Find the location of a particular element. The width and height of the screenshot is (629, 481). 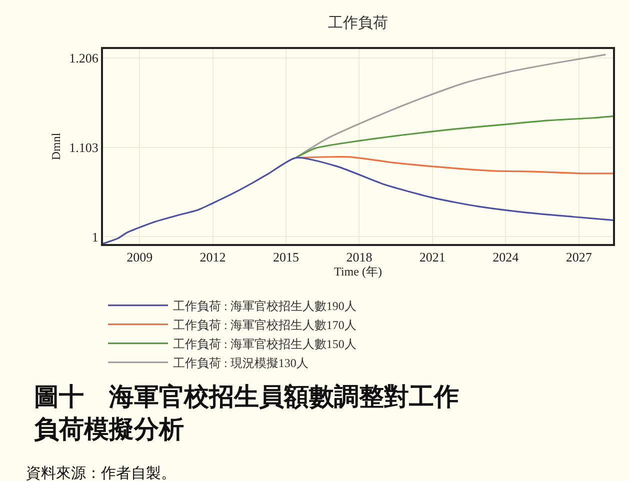

text: 圖十 海軍官校招生員額數調整對工作負荷模擬分析 is located at coordinates (246, 413).